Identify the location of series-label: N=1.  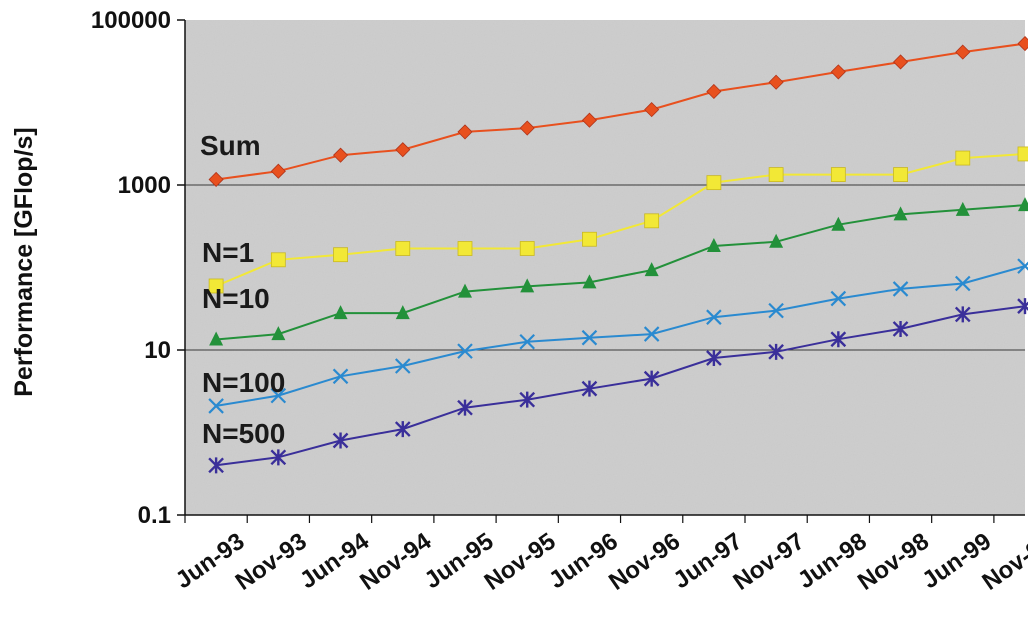
(228, 252).